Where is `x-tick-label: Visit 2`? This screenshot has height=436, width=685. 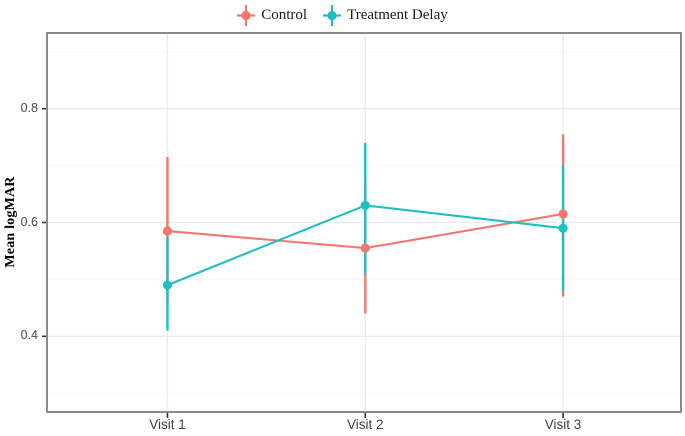 x-tick-label: Visit 2 is located at coordinates (365, 424).